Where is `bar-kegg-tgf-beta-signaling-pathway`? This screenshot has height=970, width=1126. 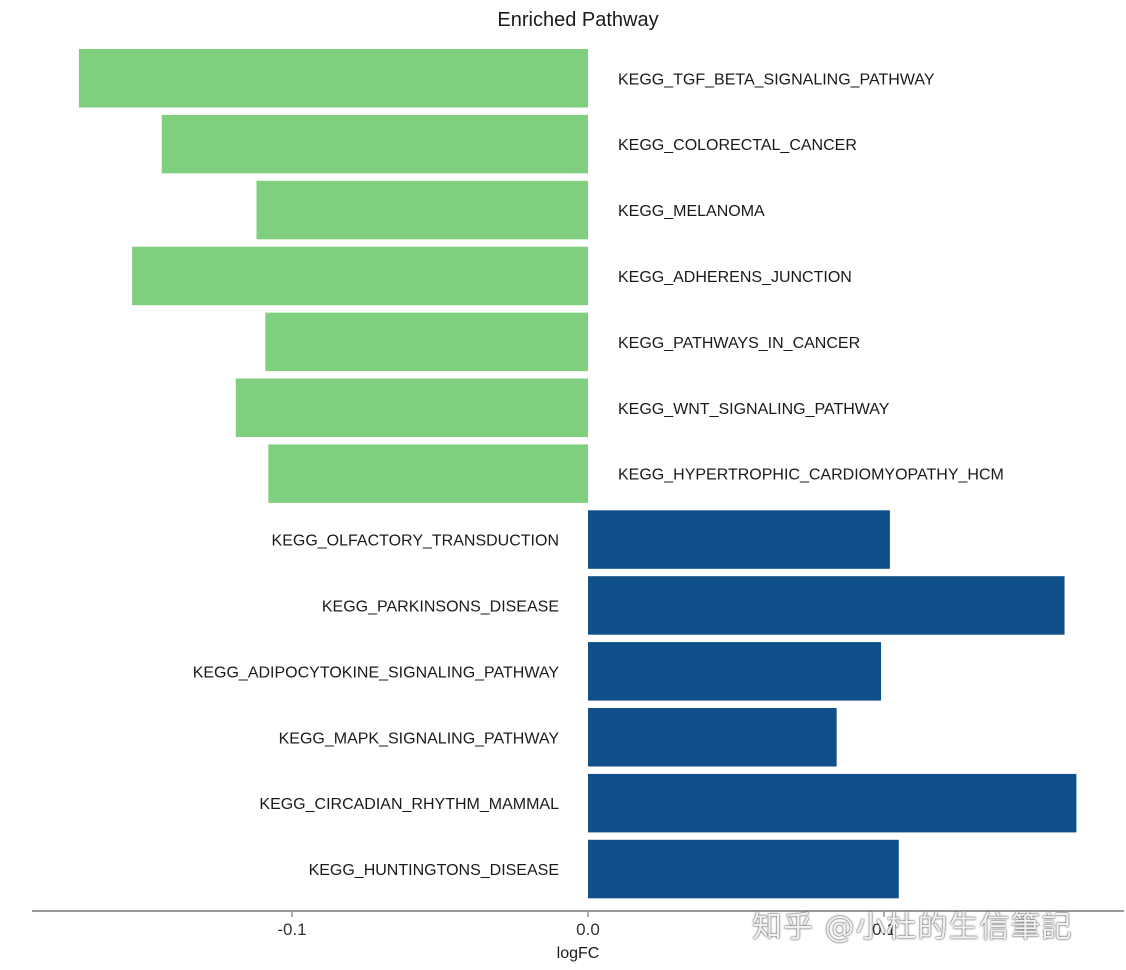
bar-kegg-tgf-beta-signaling-pathway is located at coordinates (333, 78).